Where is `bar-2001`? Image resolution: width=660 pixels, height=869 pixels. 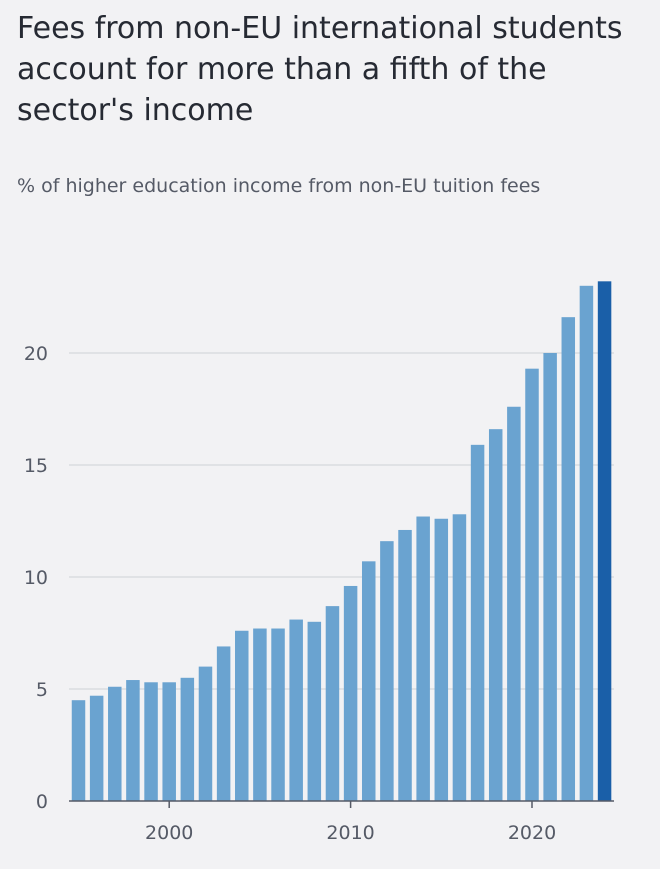 bar-2001 is located at coordinates (187, 739).